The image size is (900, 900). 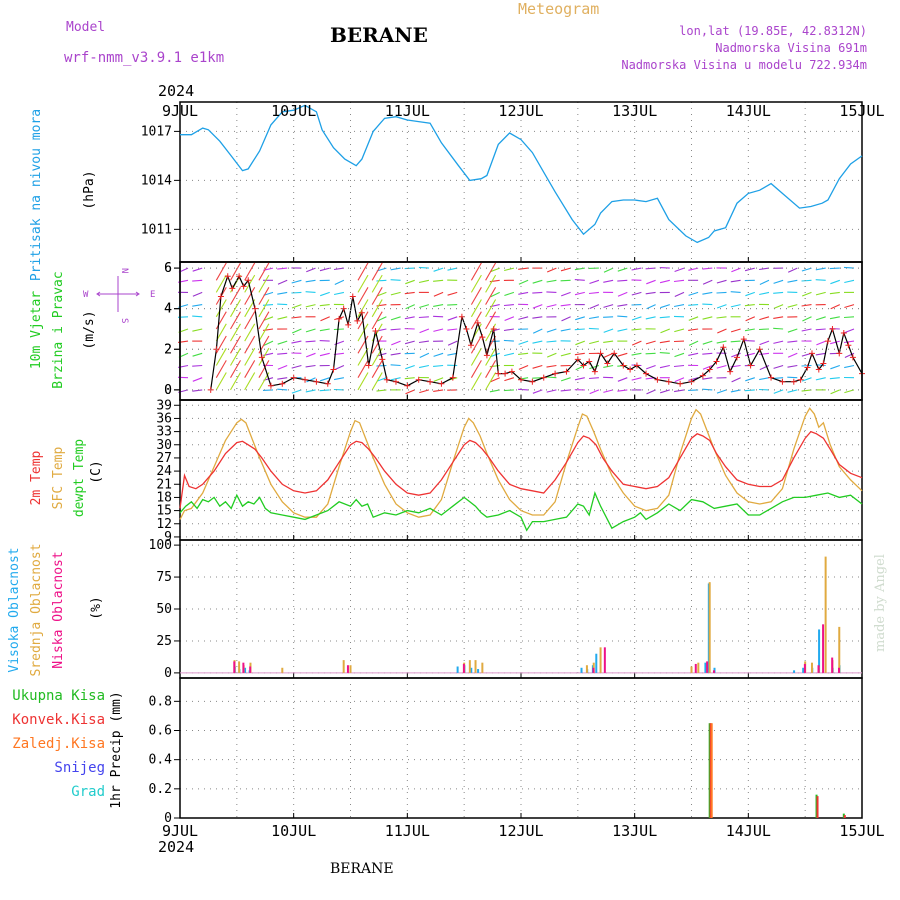 I want to click on y-tick-label: 4, so click(x=168, y=309).